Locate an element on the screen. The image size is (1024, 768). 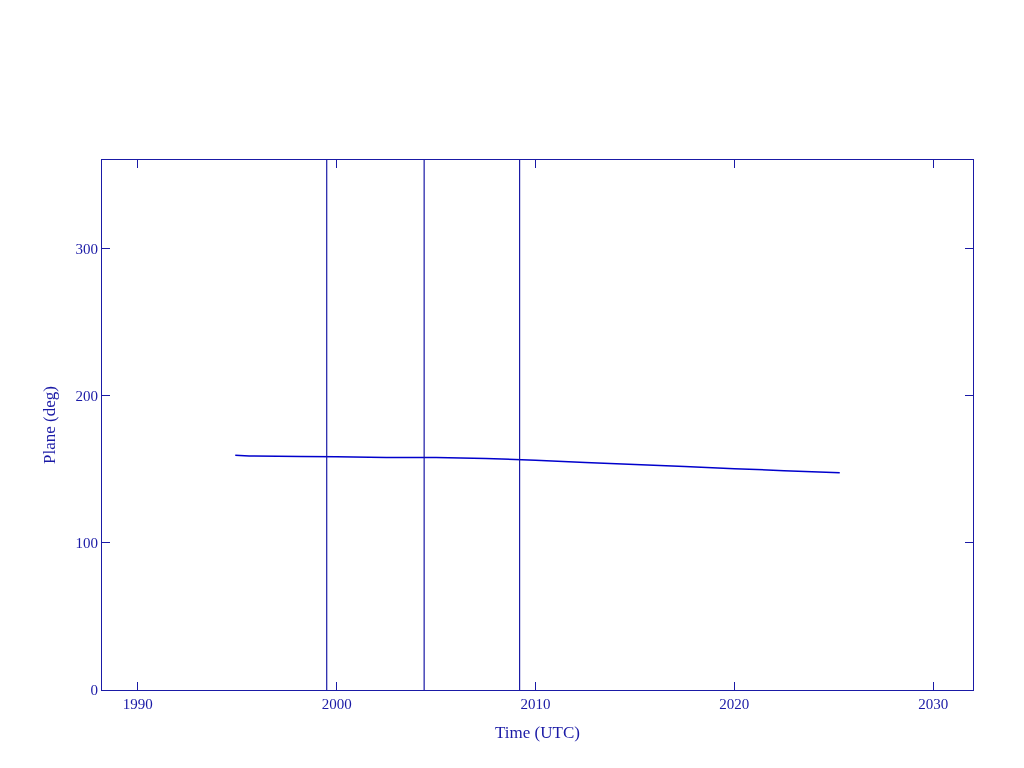
x-axis-title: Time (UTC) is located at coordinates (537, 733).